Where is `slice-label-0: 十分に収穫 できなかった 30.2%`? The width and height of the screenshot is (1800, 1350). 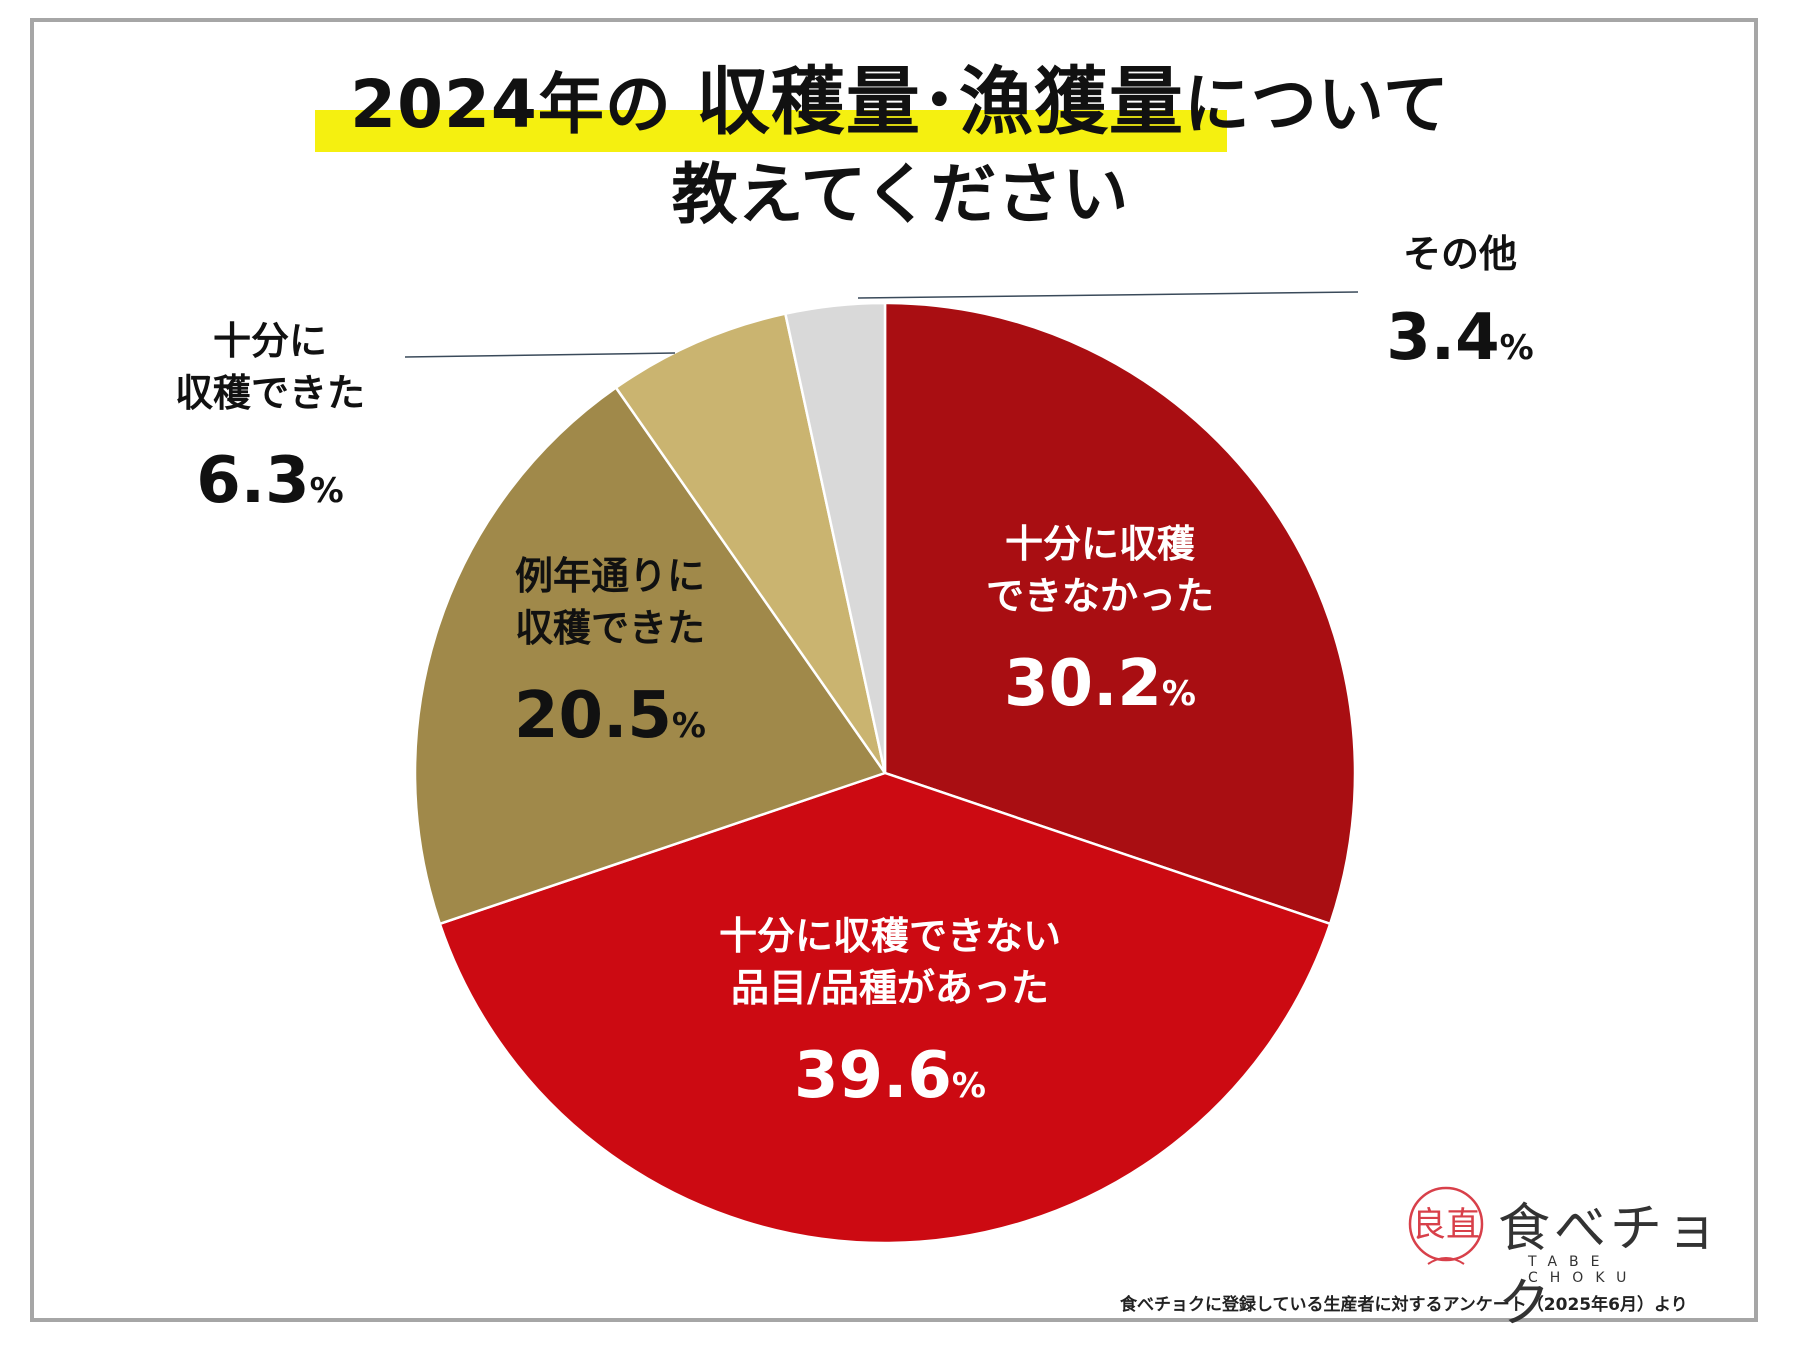
slice-label-0: 十分に収穫 できなかった 30.2% is located at coordinates (1100, 626).